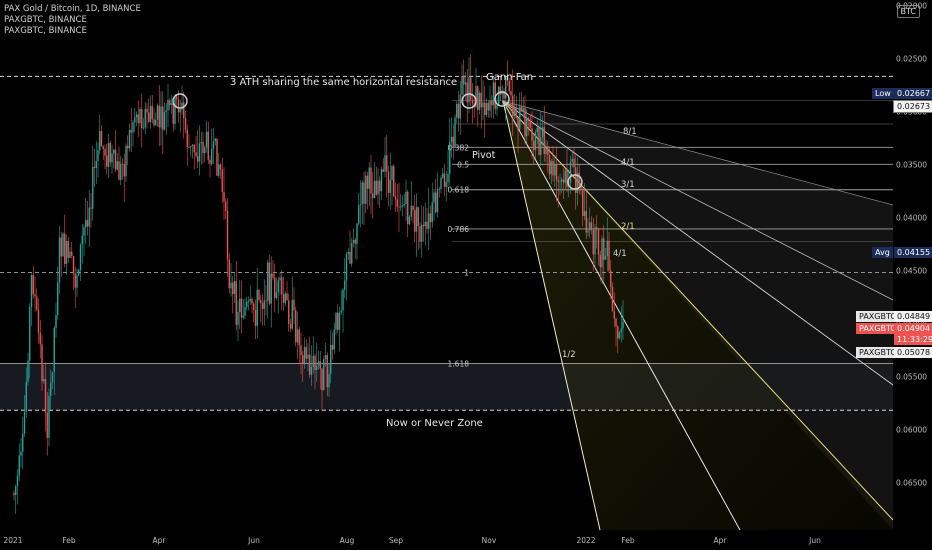  I want to click on gann-label-0: 8/1, so click(630, 132).